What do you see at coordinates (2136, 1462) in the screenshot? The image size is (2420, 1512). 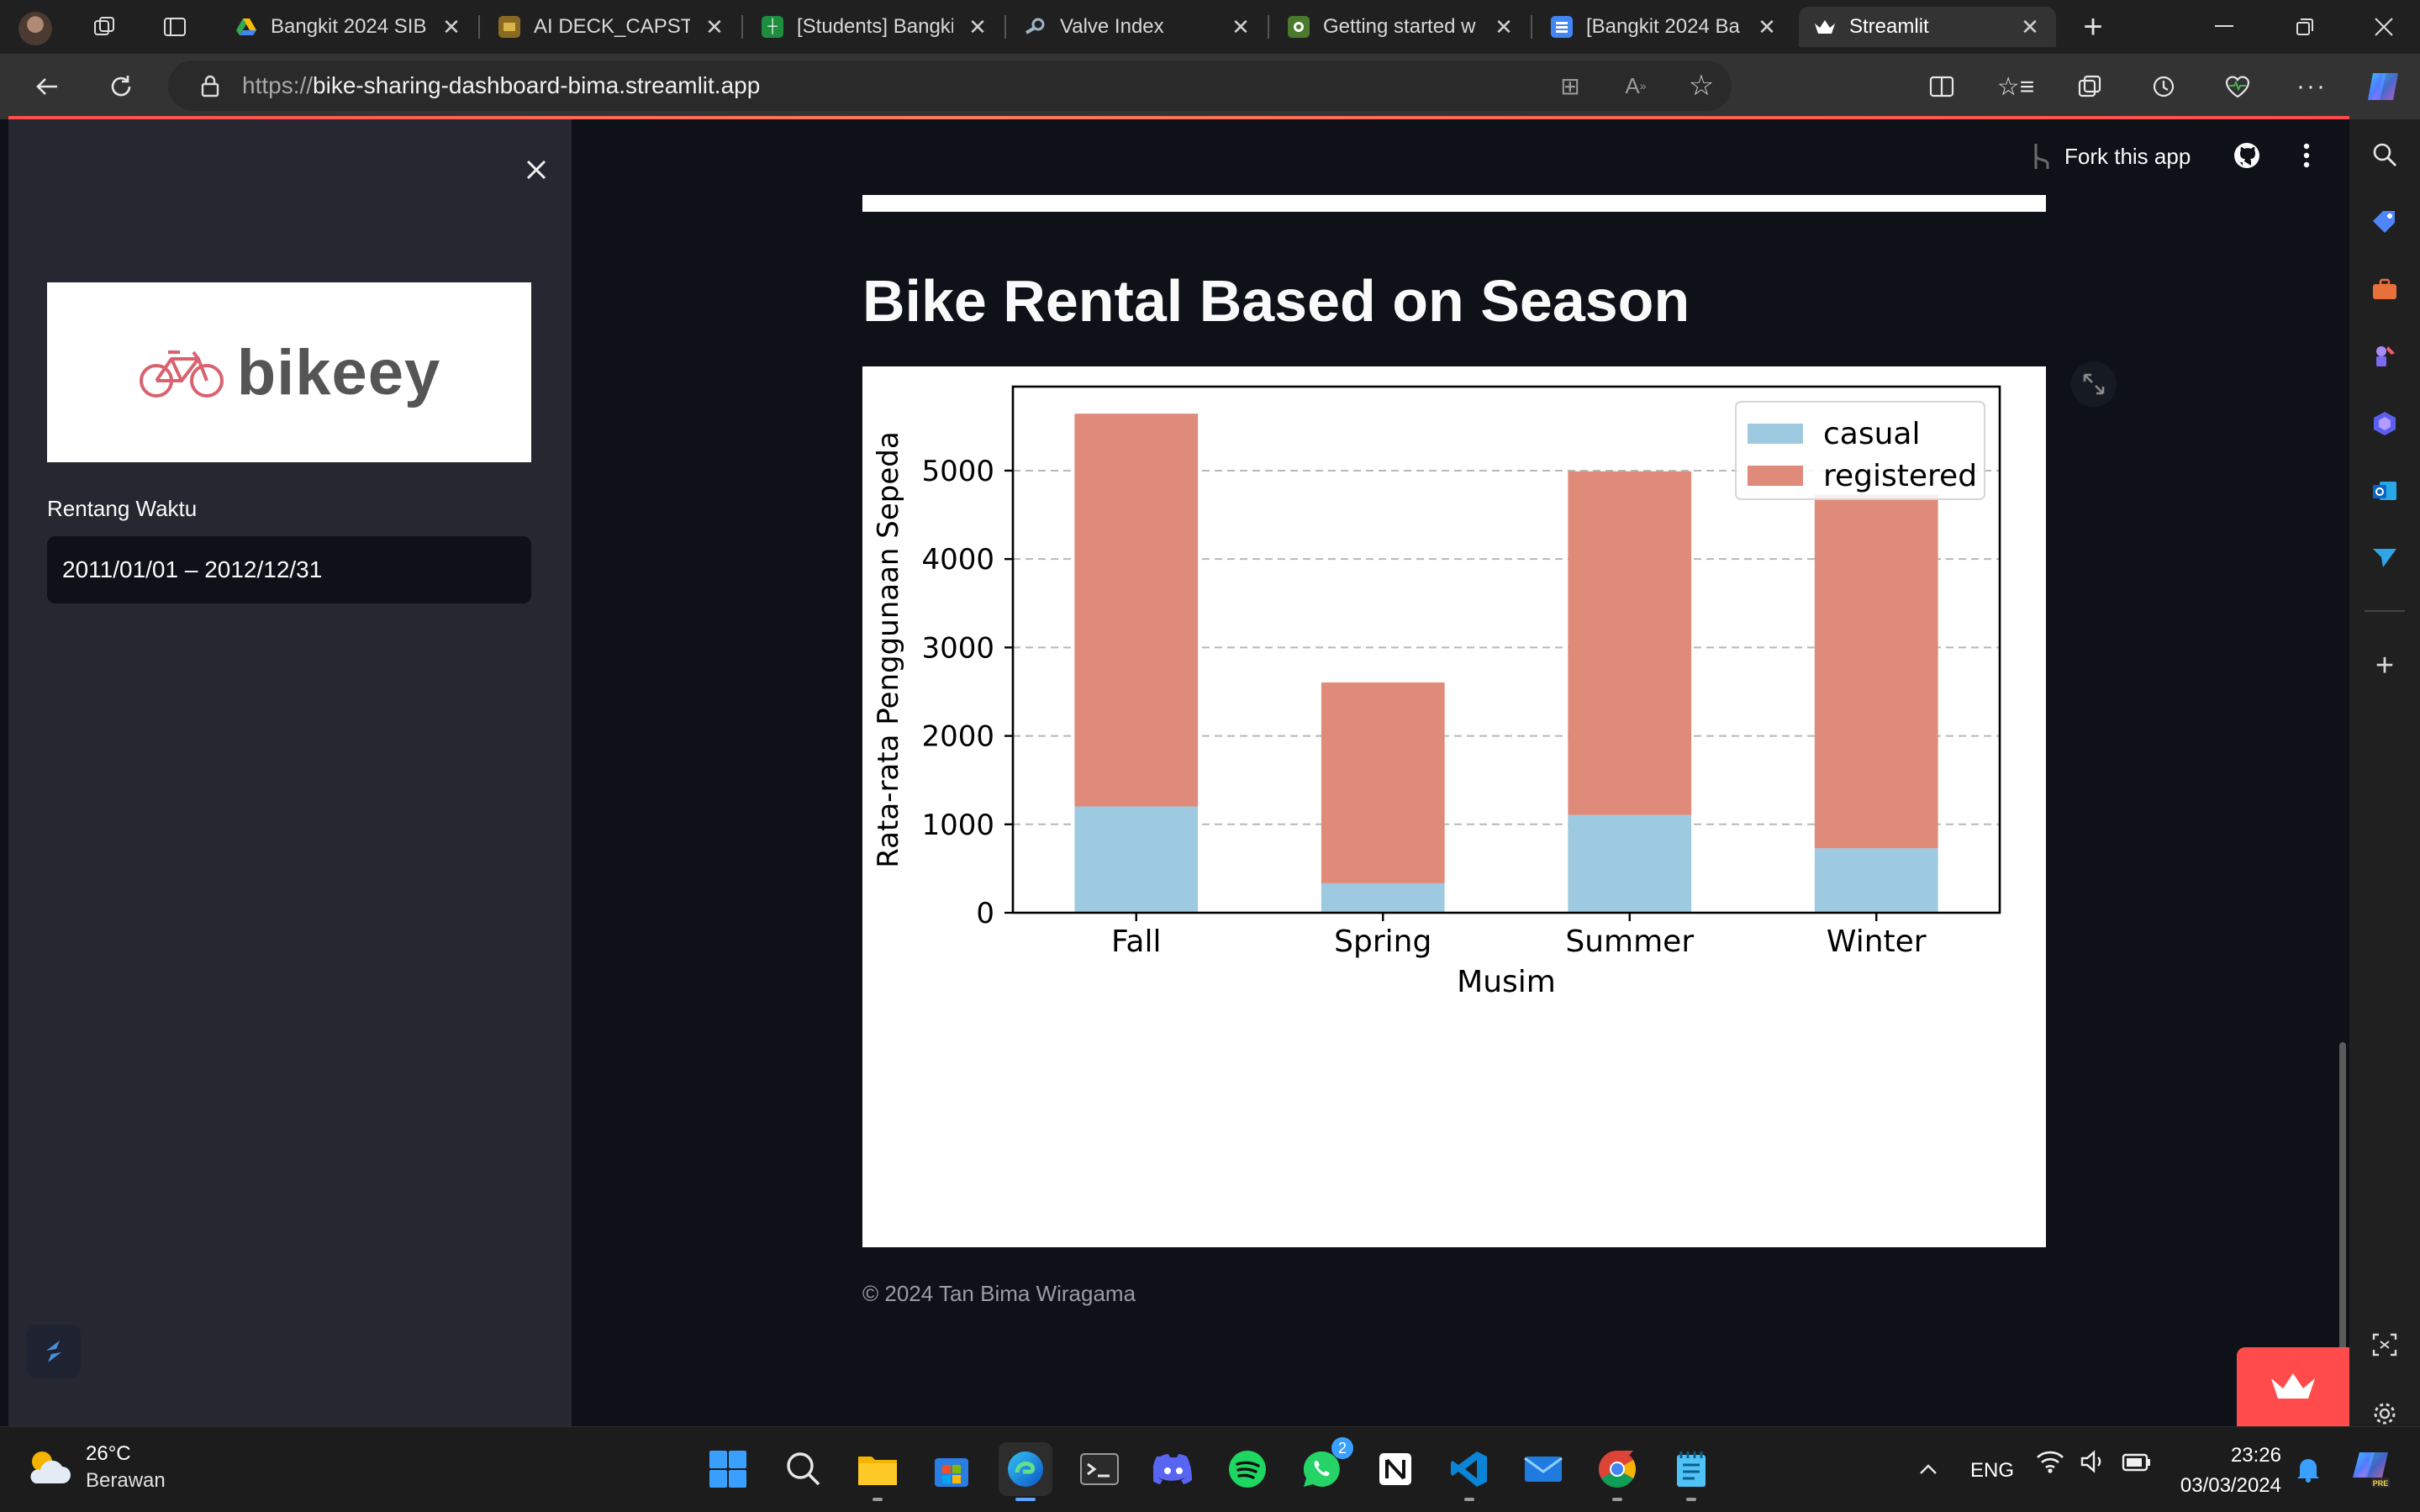 I see `battery-icon` at bounding box center [2136, 1462].